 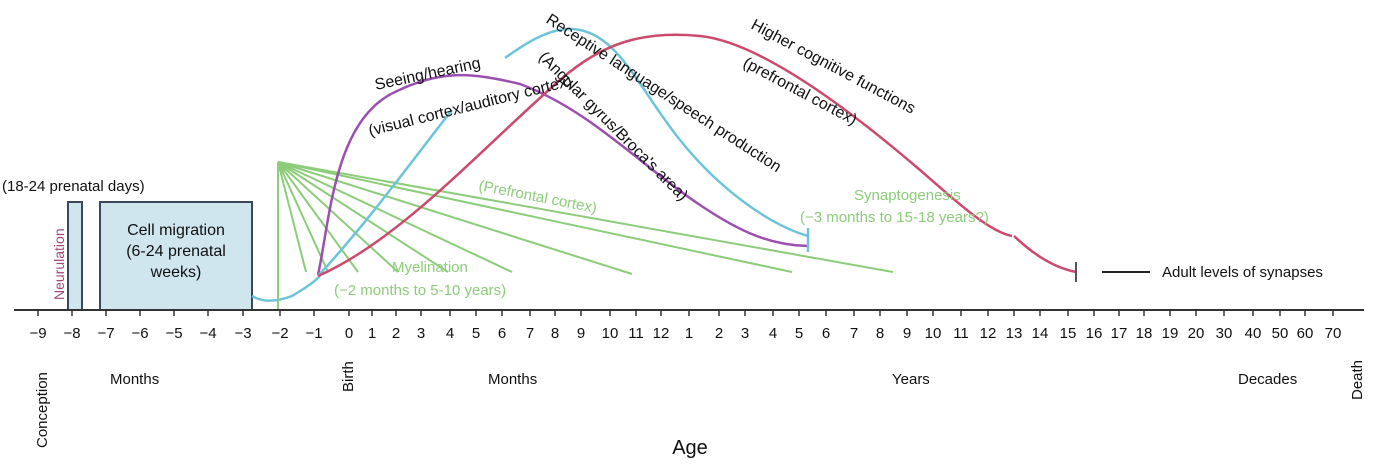 I want to click on cell-migration-range: (6-24 prenatal, so click(x=176, y=251).